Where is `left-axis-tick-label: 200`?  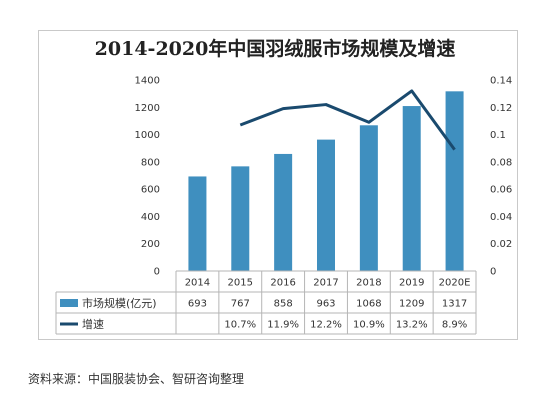 left-axis-tick-label: 200 is located at coordinates (150, 244).